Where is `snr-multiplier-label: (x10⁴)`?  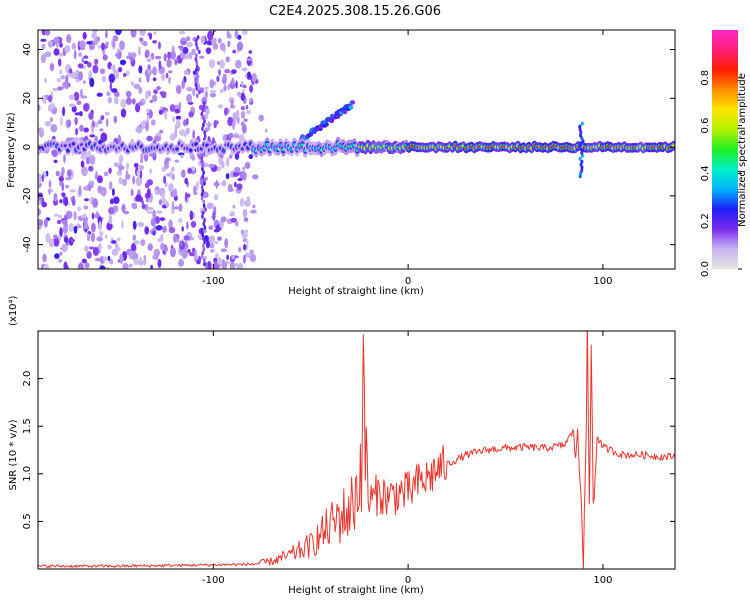 snr-multiplier-label: (x10⁴) is located at coordinates (13, 310).